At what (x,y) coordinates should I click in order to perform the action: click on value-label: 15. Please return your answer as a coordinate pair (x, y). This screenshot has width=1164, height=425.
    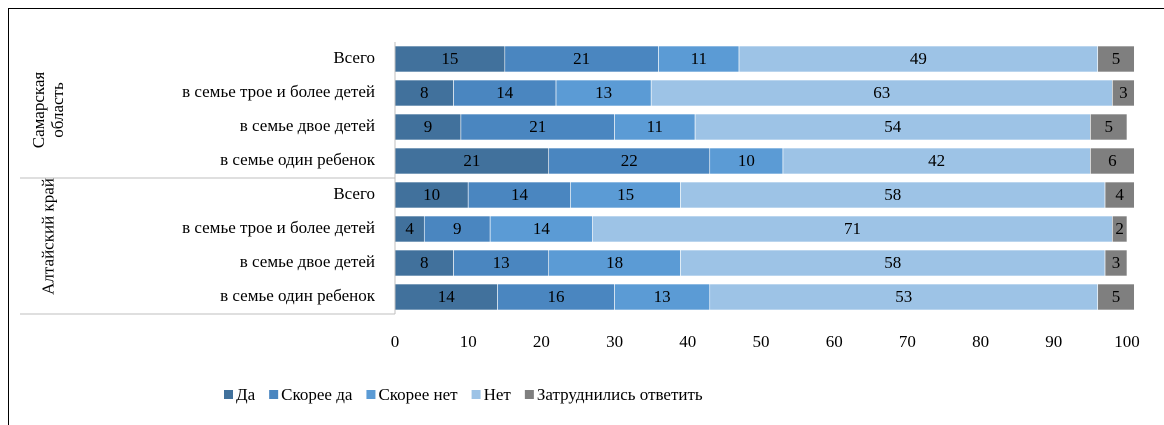
    Looking at the image, I should click on (625, 194).